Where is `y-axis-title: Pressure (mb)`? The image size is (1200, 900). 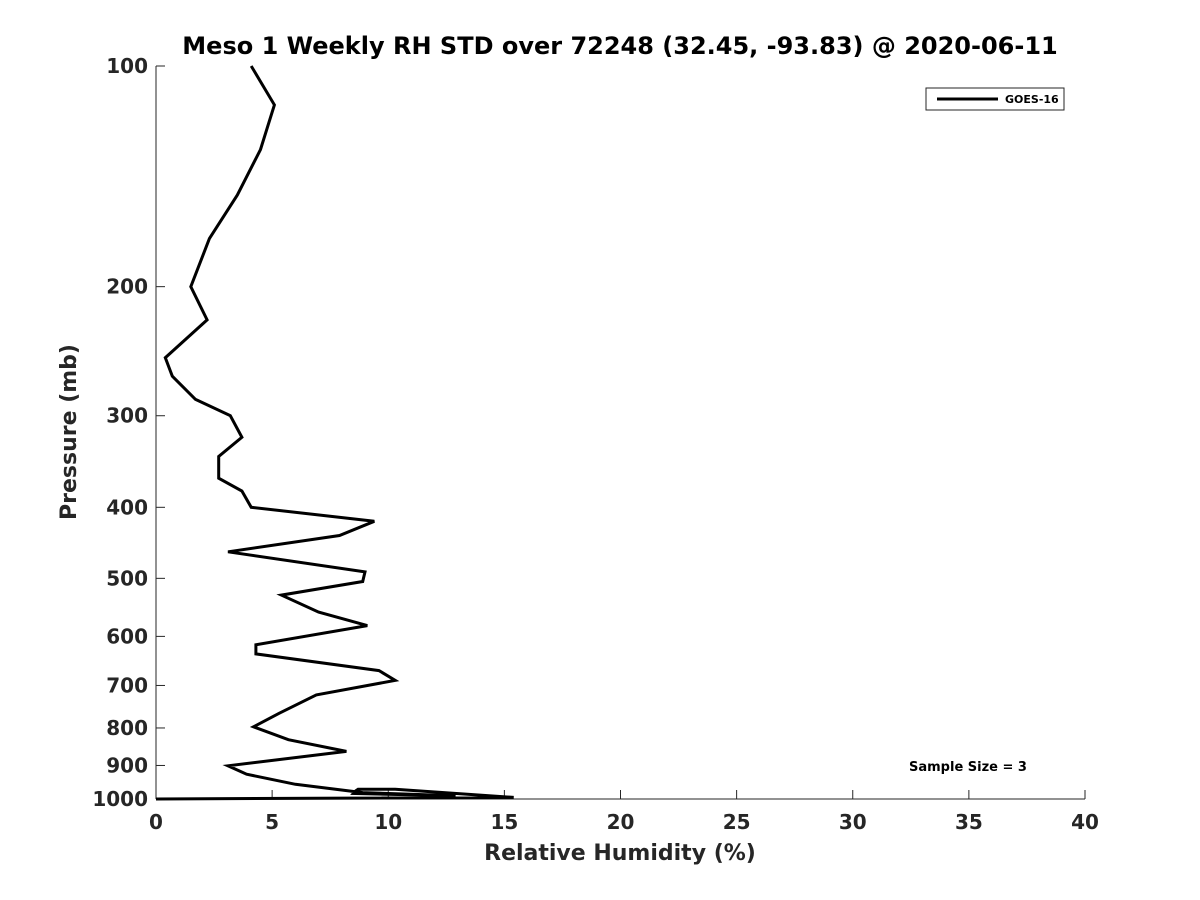 y-axis-title: Pressure (mb) is located at coordinates (69, 432).